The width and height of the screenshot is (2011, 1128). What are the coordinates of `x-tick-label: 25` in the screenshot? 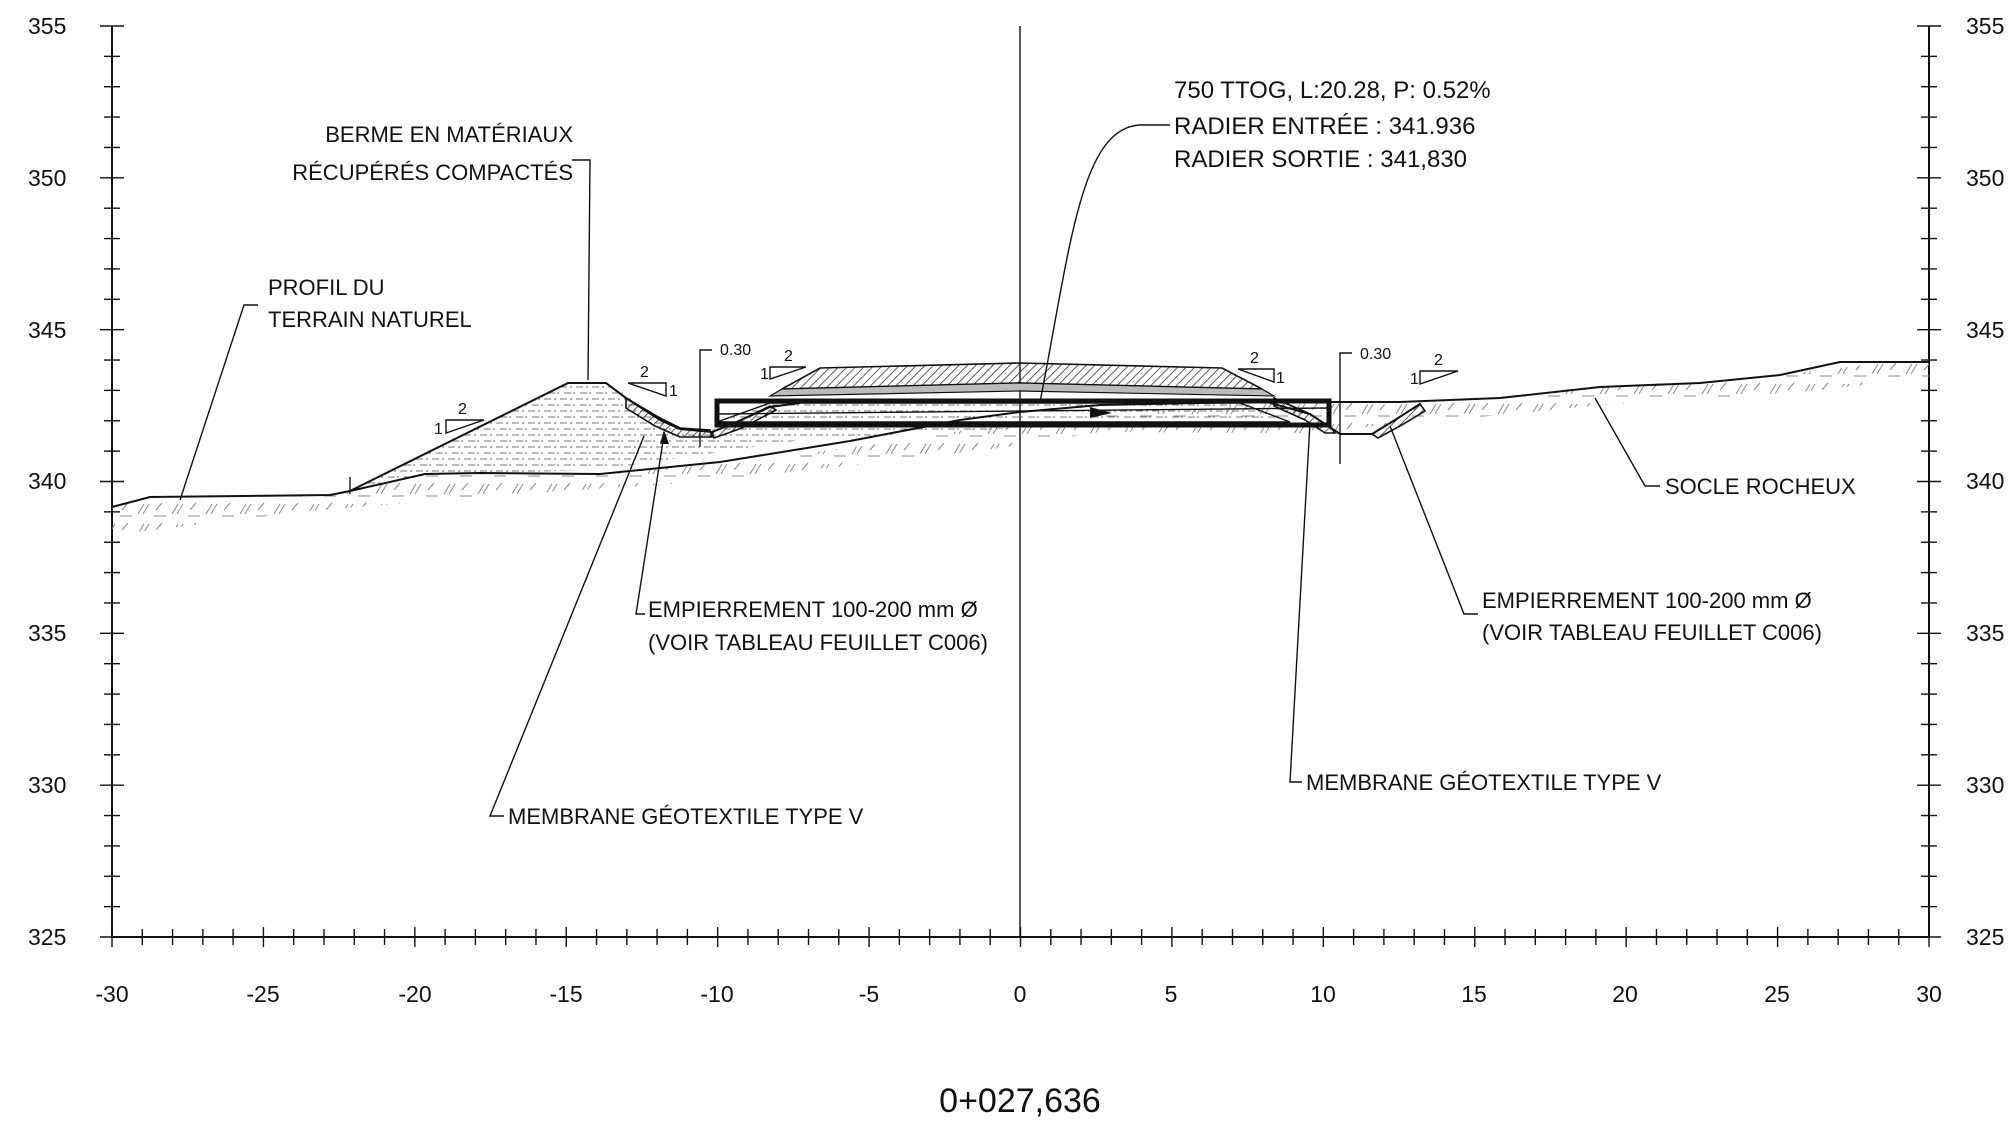 It's located at (1777, 994).